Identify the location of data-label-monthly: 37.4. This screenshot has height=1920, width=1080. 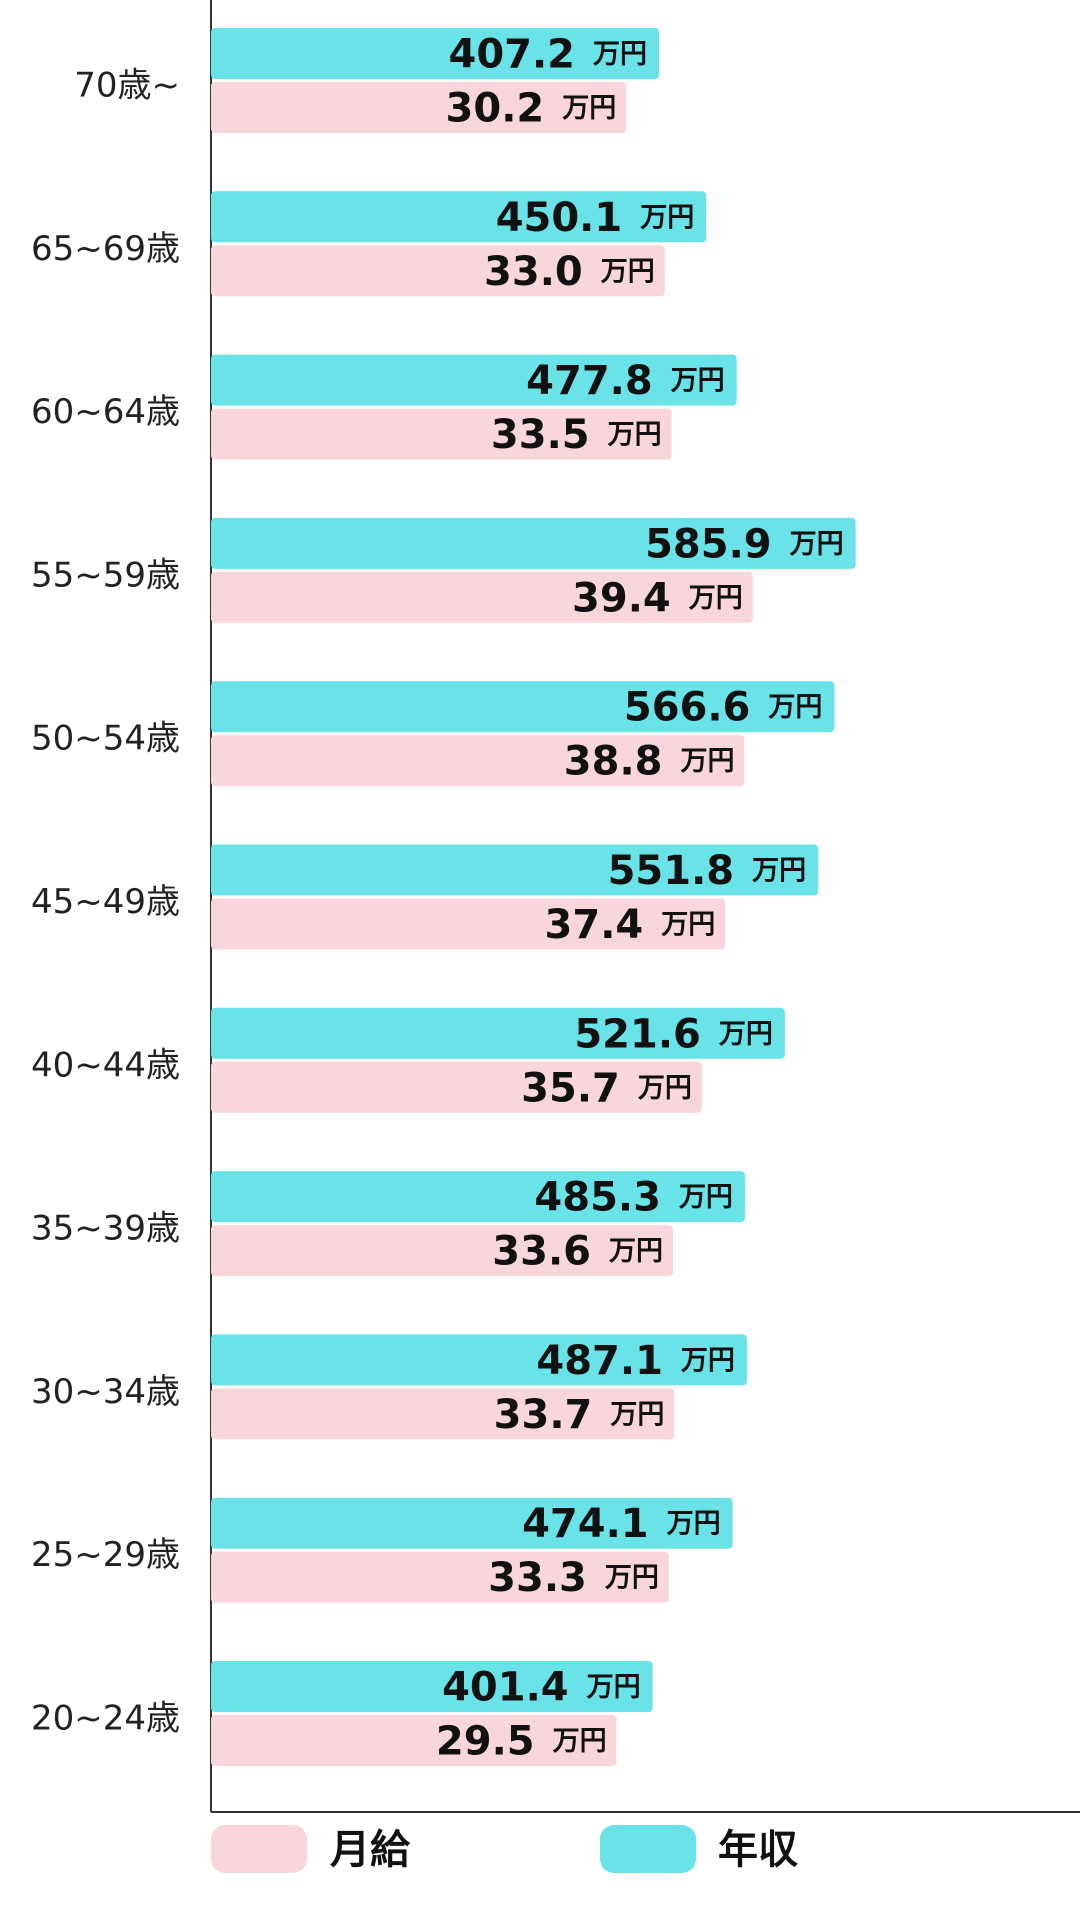
(594, 925).